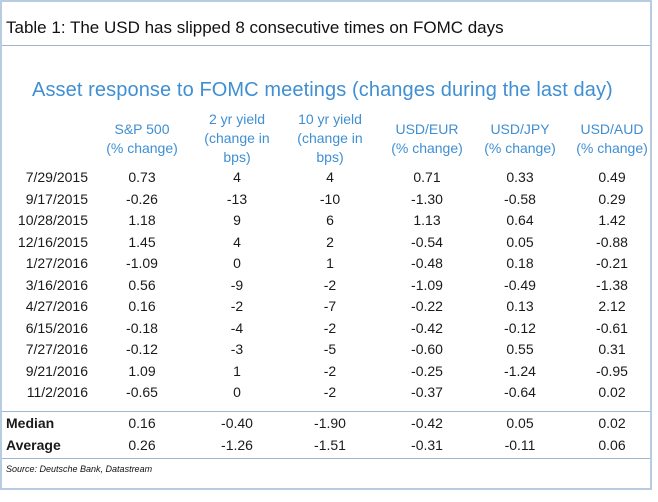 This screenshot has height=502, width=658. What do you see at coordinates (520, 370) in the screenshot?
I see `value-cell: -1.24` at bounding box center [520, 370].